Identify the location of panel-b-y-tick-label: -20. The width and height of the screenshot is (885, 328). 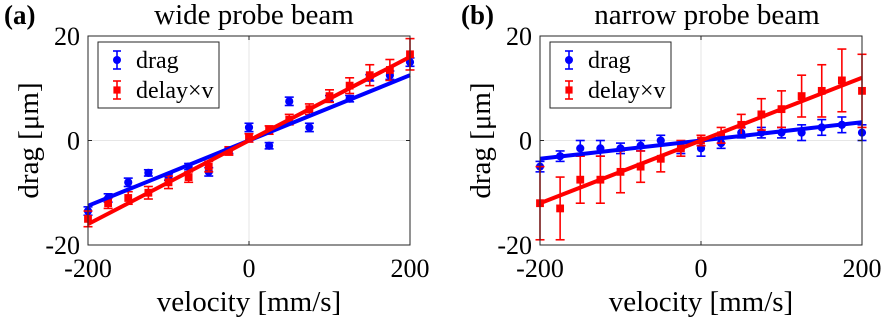
(514, 245).